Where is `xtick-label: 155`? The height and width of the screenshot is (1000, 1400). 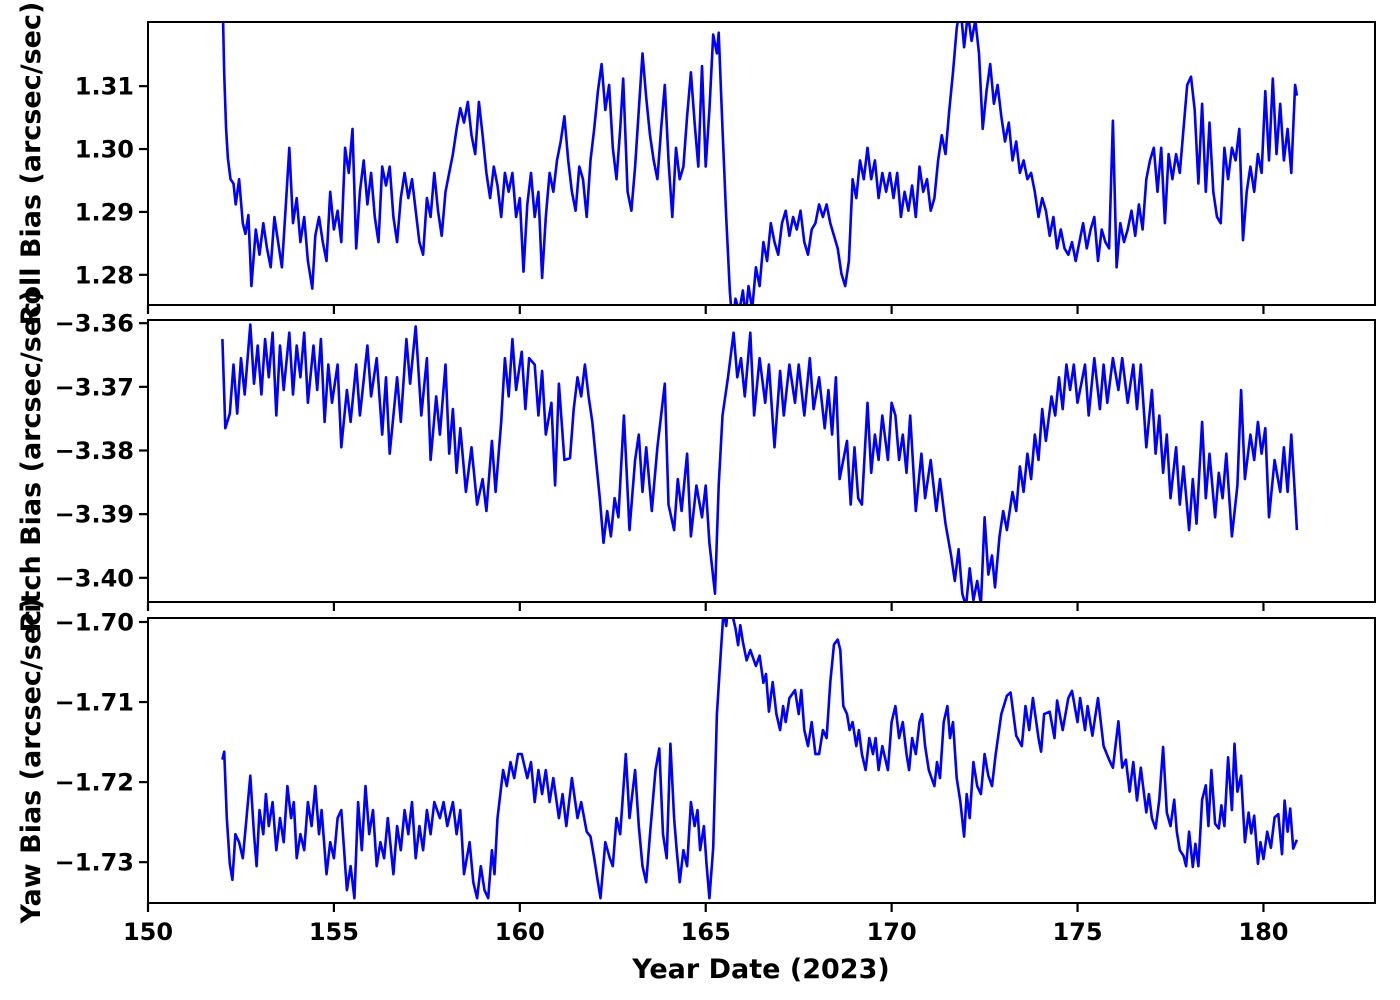
xtick-label: 155 is located at coordinates (334, 932).